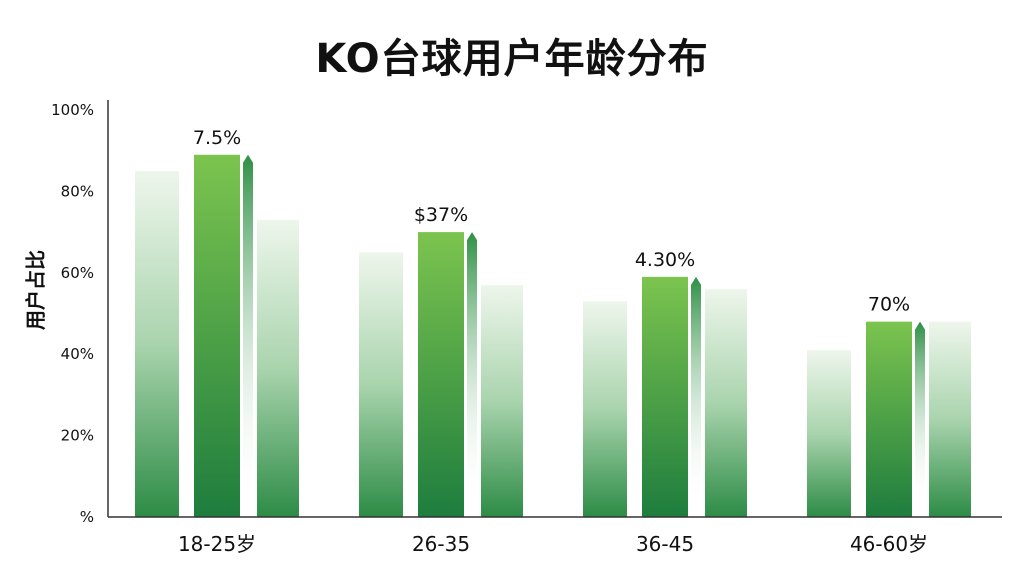 The width and height of the screenshot is (1024, 576). I want to click on category-label: 26-35, so click(441, 544).